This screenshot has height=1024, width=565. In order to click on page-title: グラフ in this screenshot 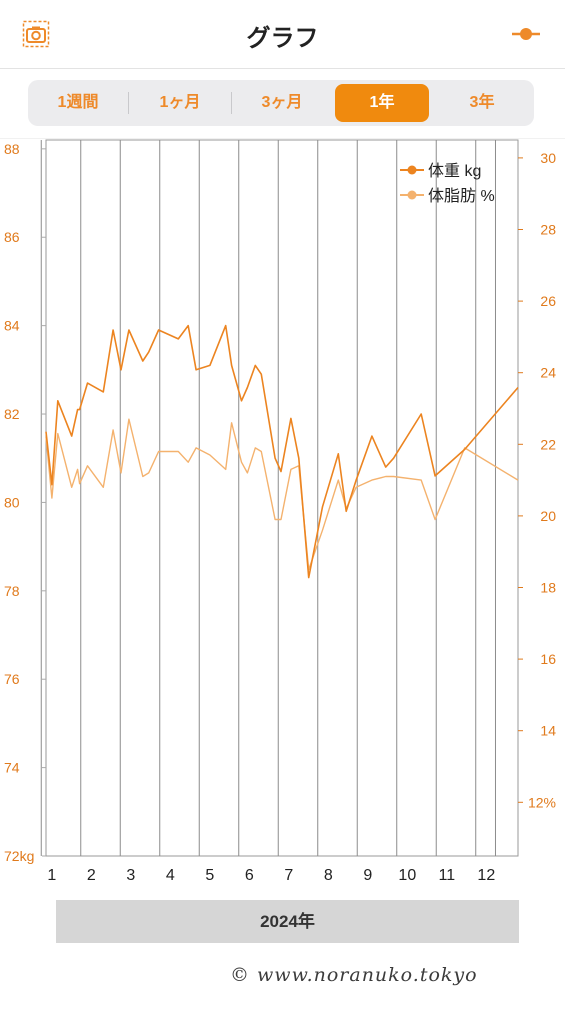, I will do `click(282, 38)`.